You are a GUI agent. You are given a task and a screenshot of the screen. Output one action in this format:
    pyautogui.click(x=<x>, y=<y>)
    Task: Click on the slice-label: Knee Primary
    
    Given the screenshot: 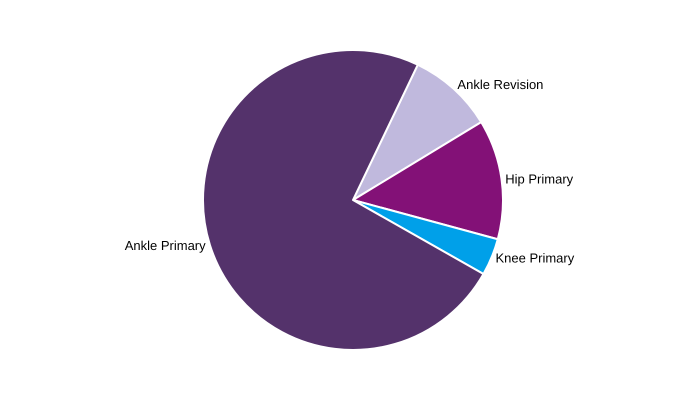 What is the action you would take?
    pyautogui.click(x=535, y=258)
    